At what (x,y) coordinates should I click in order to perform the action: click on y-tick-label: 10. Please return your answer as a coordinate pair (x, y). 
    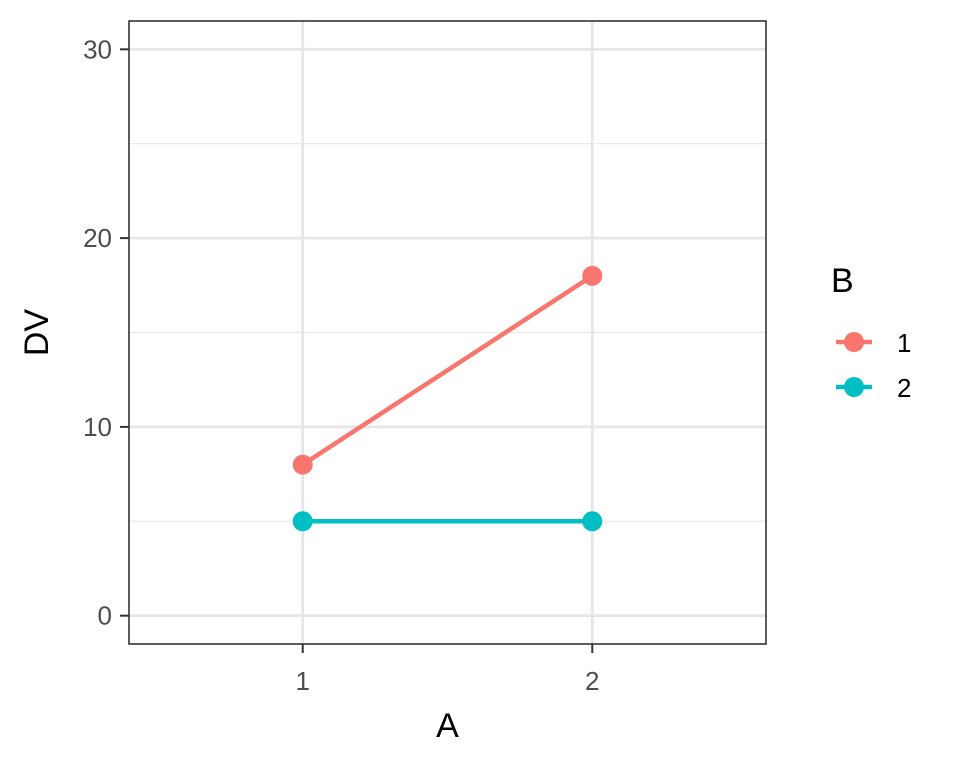
    Looking at the image, I should click on (97, 427).